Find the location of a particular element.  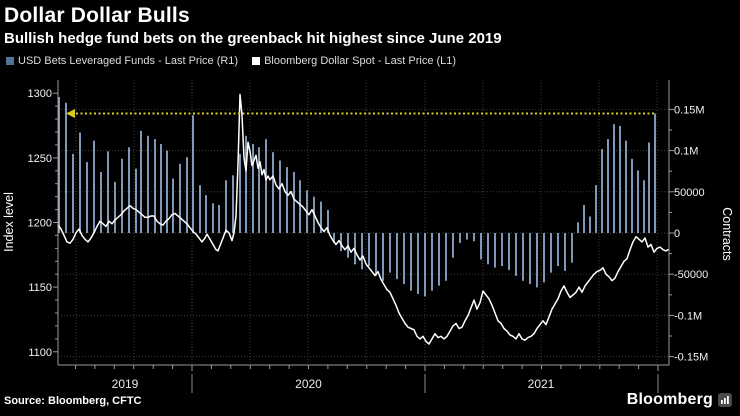

svg-text: 1250 is located at coordinates (40, 159).